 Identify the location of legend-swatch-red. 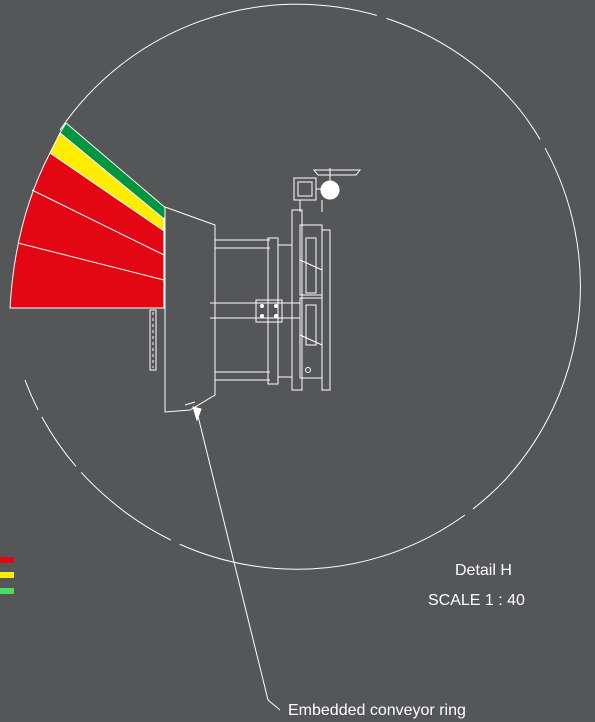
(7, 560).